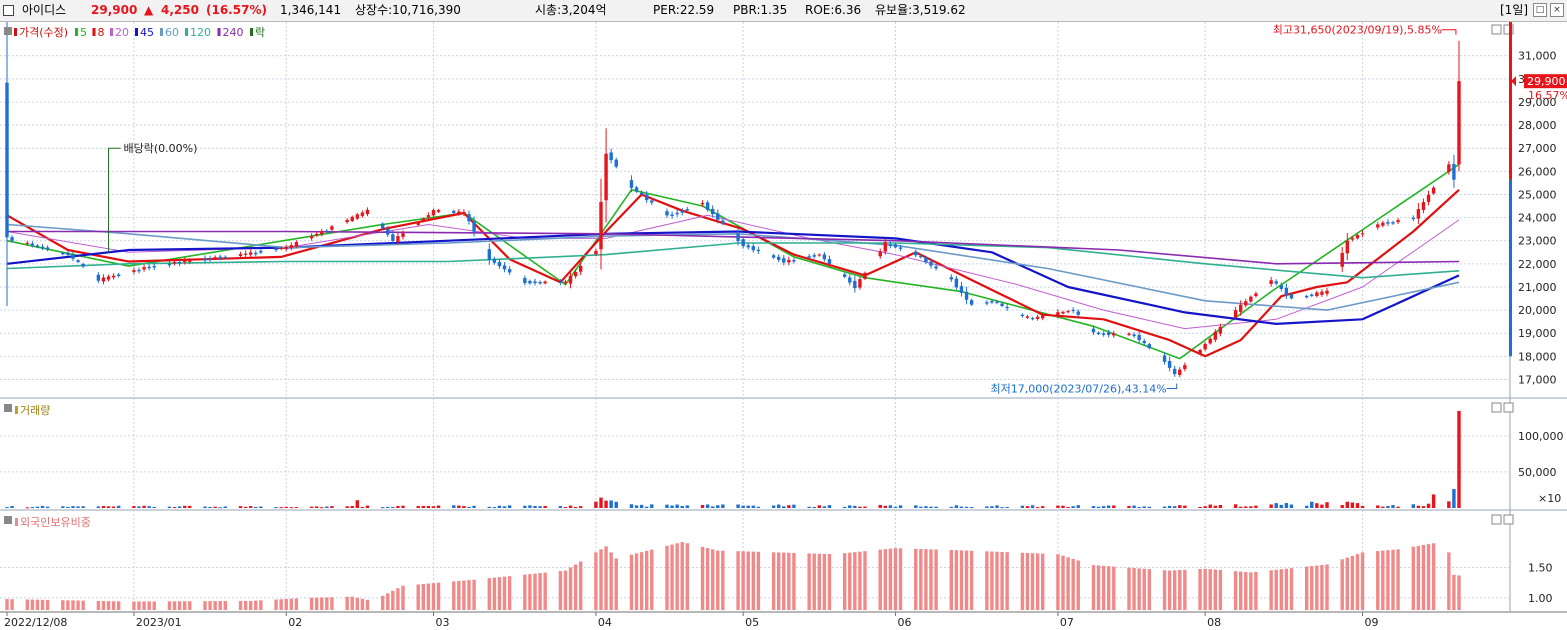 The width and height of the screenshot is (1567, 630). What do you see at coordinates (1508, 519) in the screenshot?
I see `panel-close-icon` at bounding box center [1508, 519].